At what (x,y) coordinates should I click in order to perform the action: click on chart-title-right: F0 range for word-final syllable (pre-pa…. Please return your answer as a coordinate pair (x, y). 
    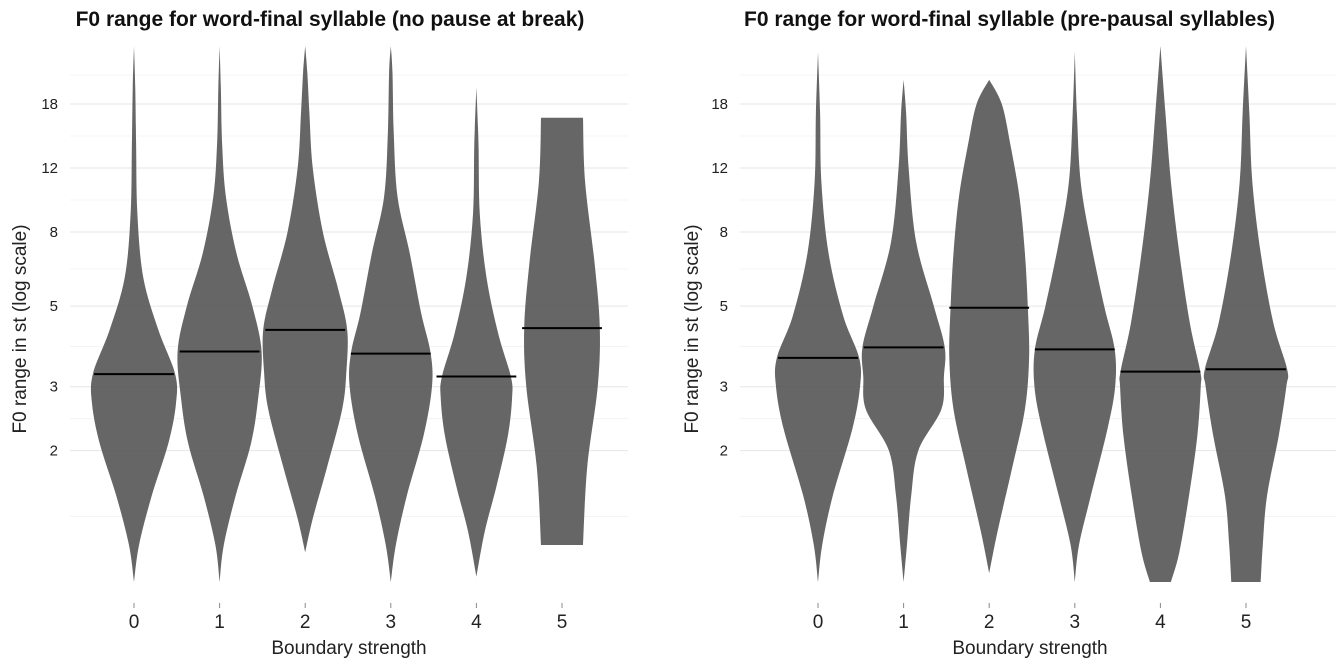
    Looking at the image, I should click on (1009, 19).